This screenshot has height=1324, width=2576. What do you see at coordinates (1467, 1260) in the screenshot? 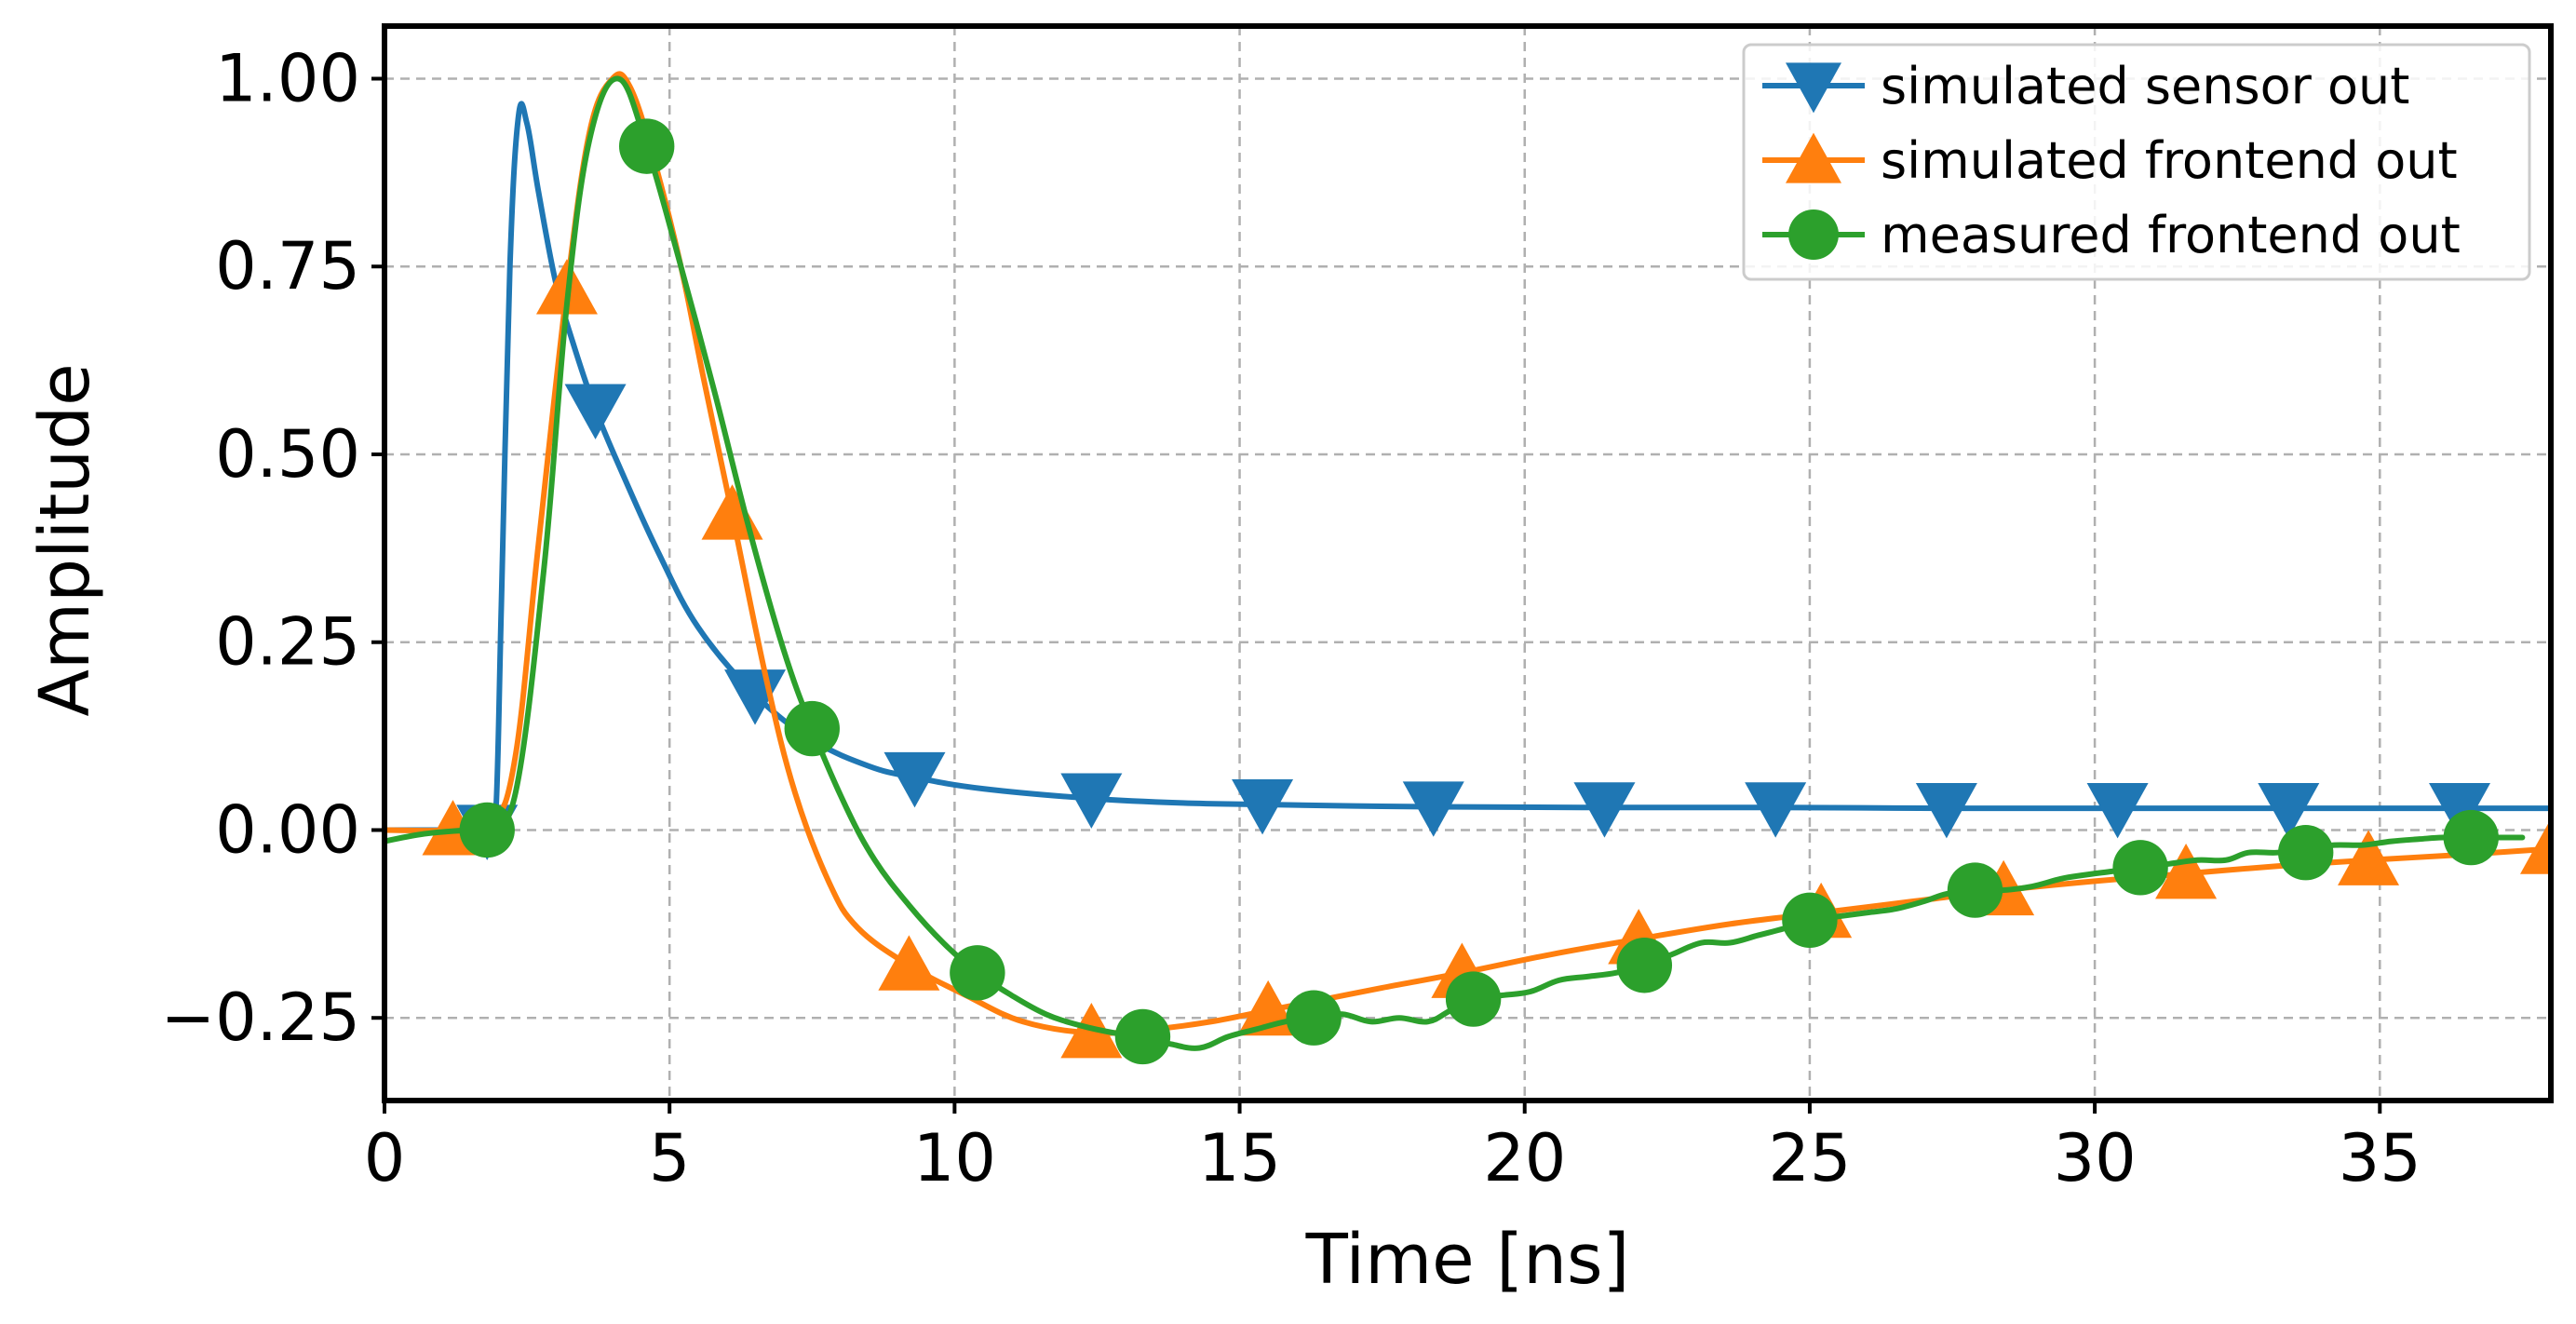
I see `x-axis-label: Time [ns]` at bounding box center [1467, 1260].